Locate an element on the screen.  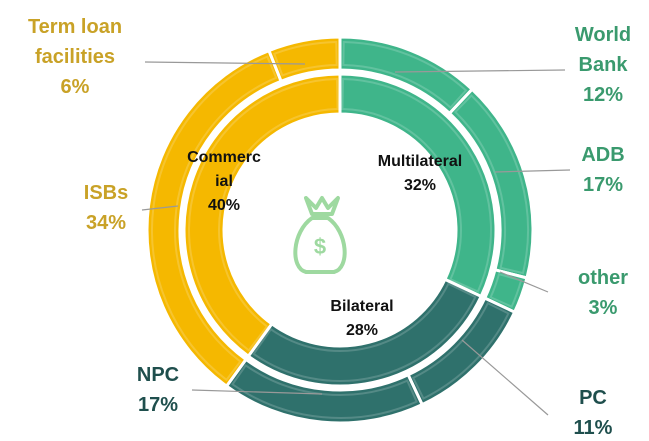
category-label: Multilateral is located at coordinates (420, 161).